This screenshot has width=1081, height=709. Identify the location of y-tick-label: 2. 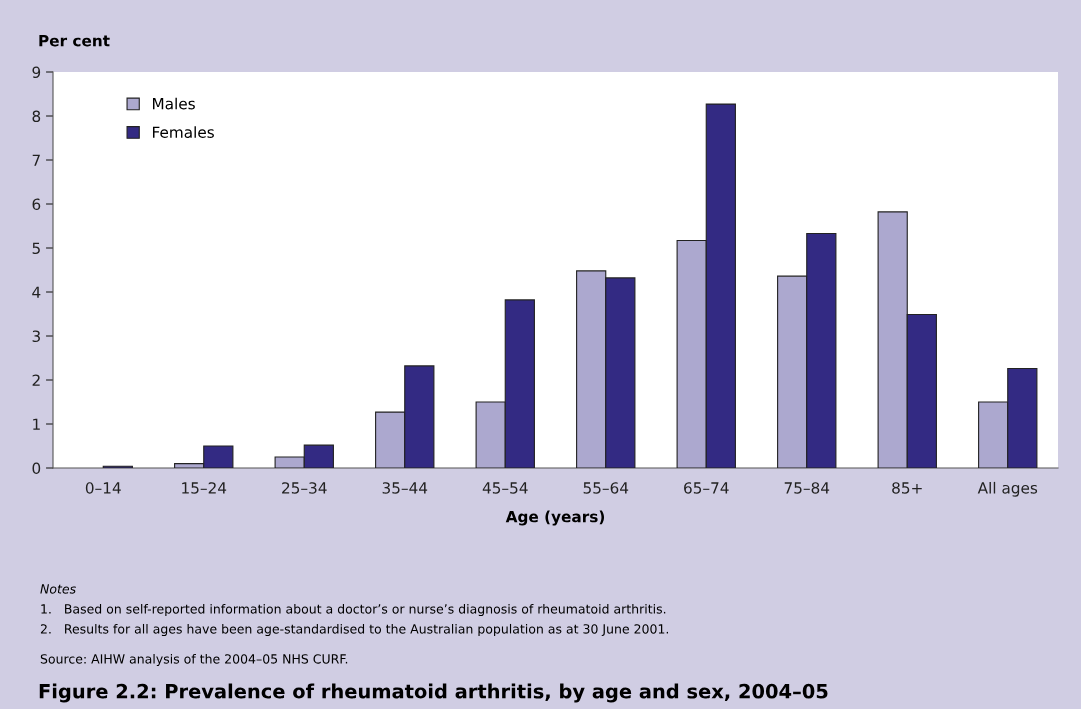
(36, 380).